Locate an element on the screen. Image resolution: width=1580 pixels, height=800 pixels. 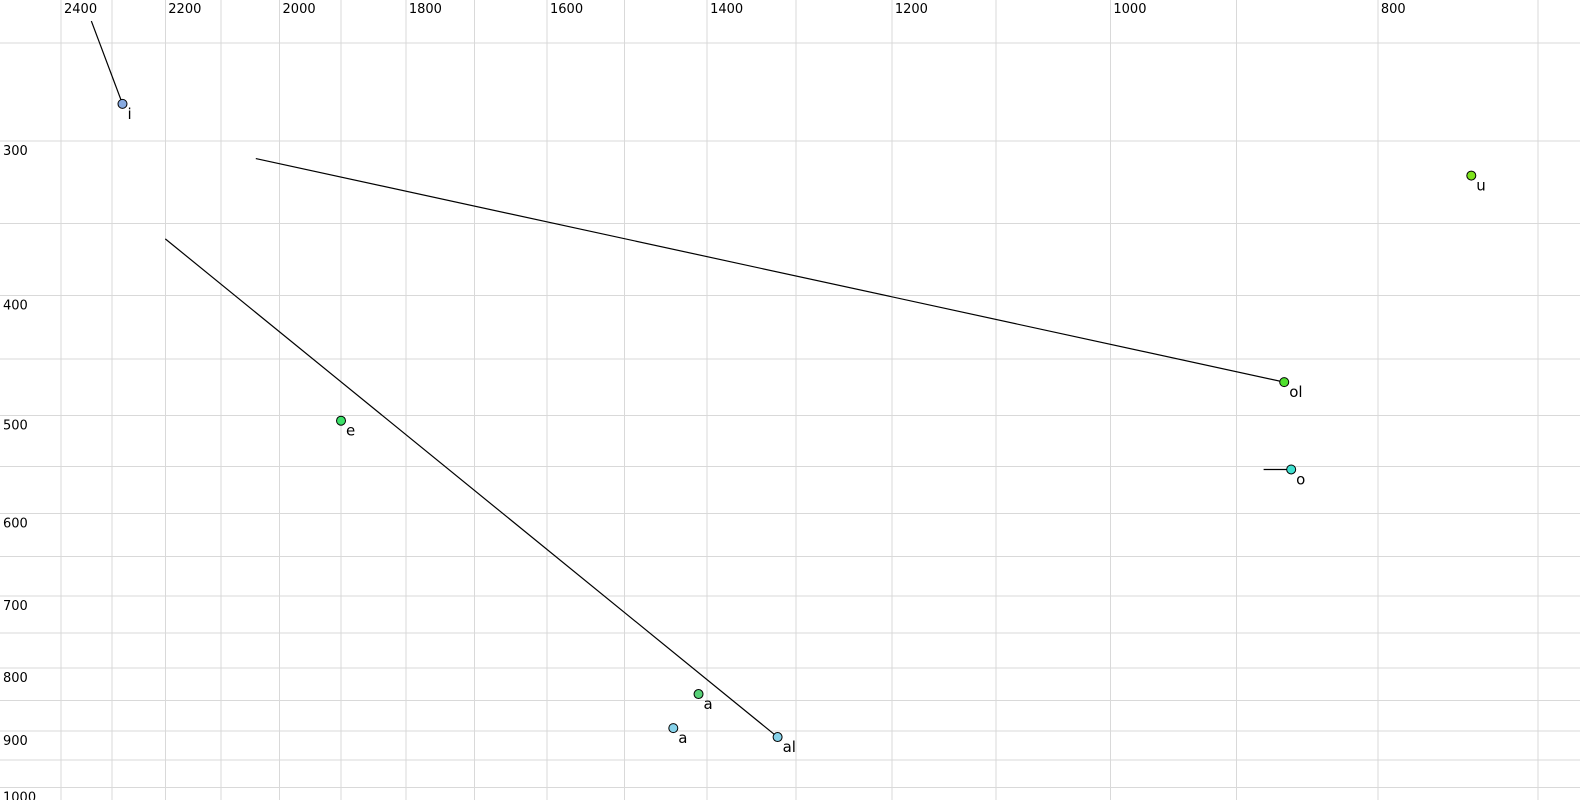
x-tick-label-1400: 1400 is located at coordinates (726, 9).